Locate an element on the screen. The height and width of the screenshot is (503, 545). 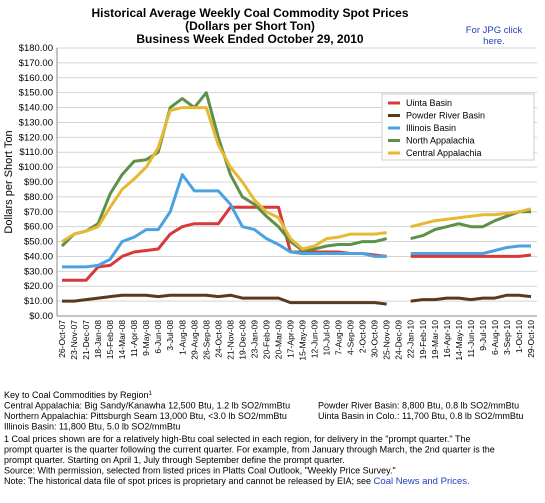
legend-label: Powder River Basin is located at coordinates (445, 116).